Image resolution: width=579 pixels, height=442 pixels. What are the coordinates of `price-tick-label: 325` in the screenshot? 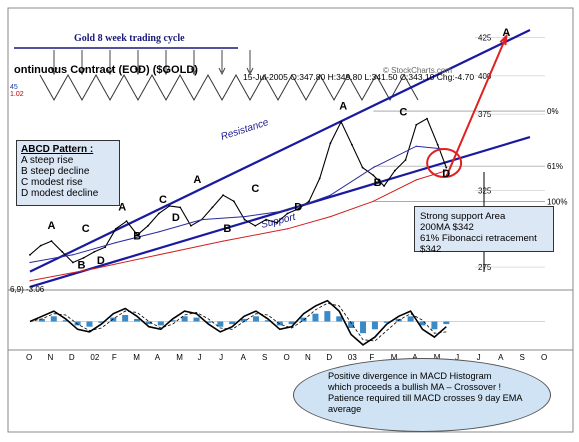 It's located at (485, 191).